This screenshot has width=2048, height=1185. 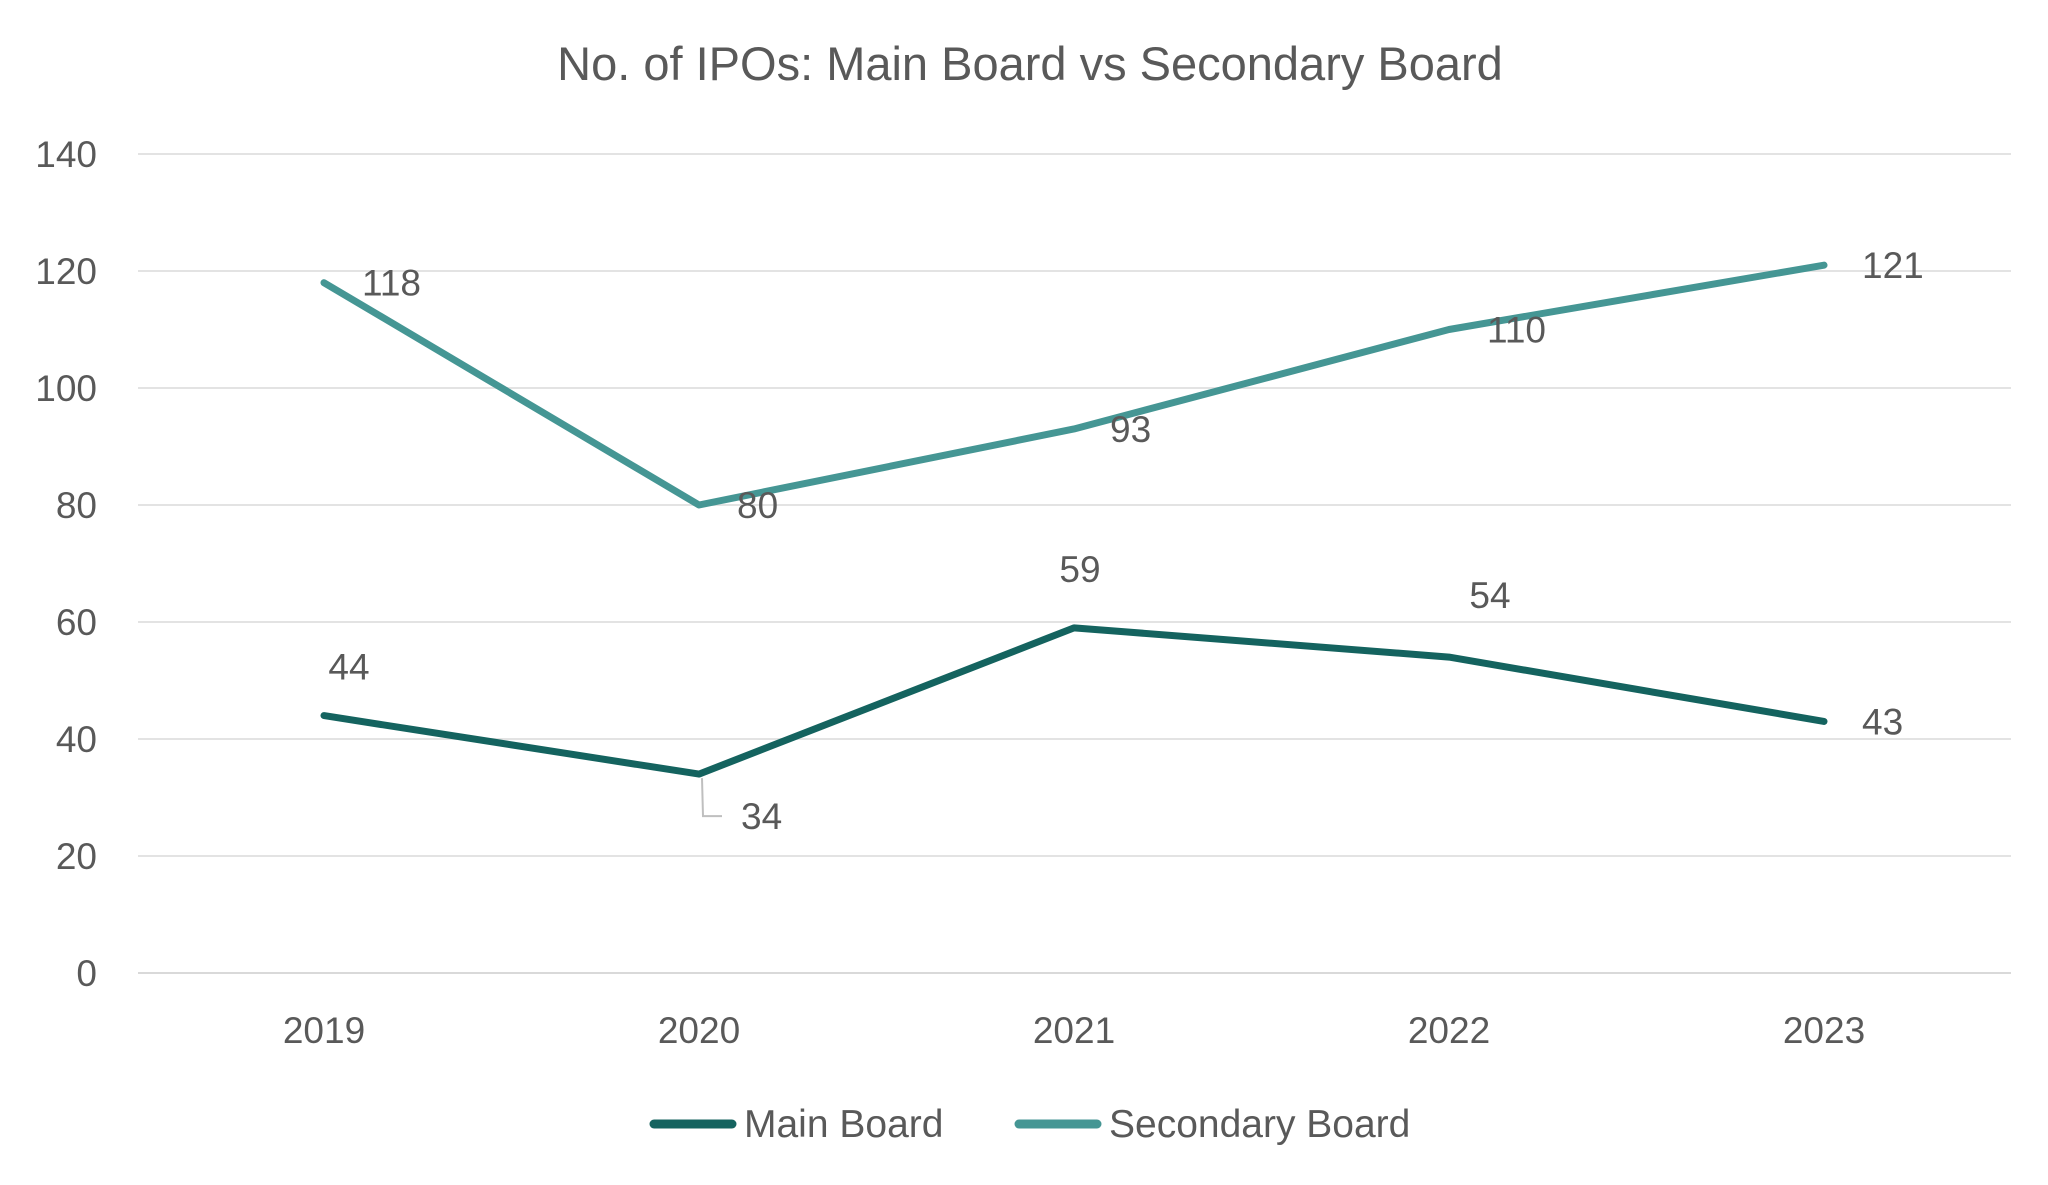 What do you see at coordinates (1074, 701) in the screenshot?
I see `series-line-main-board` at bounding box center [1074, 701].